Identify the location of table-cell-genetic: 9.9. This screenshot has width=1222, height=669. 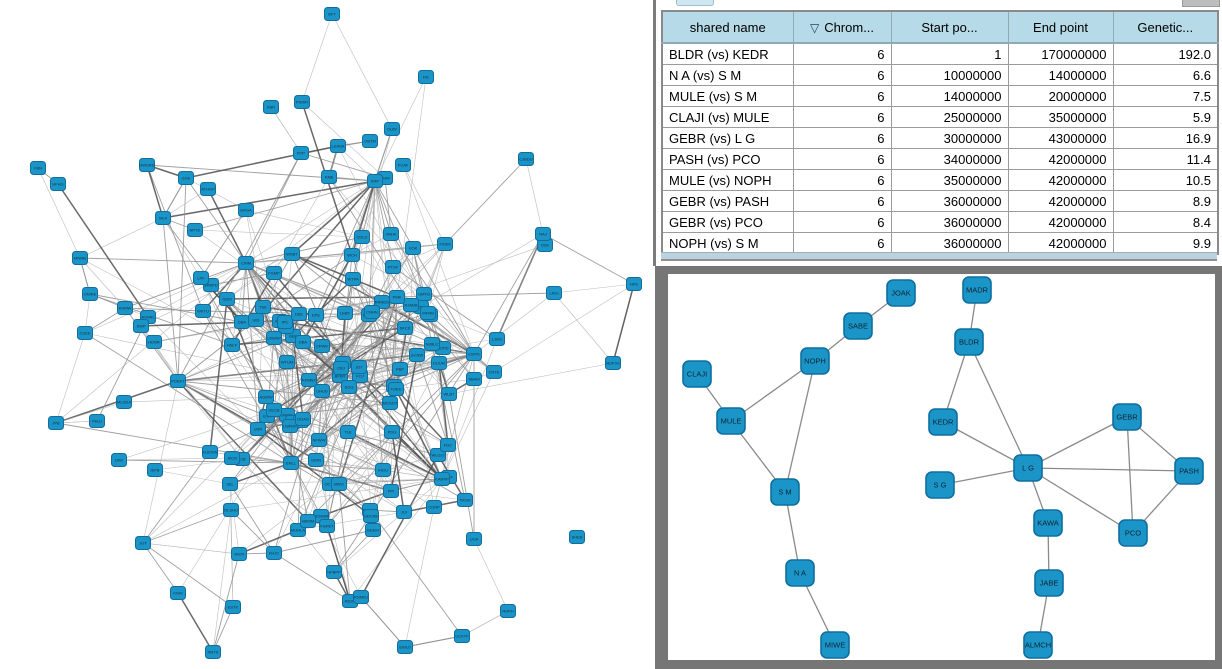
(1165, 243).